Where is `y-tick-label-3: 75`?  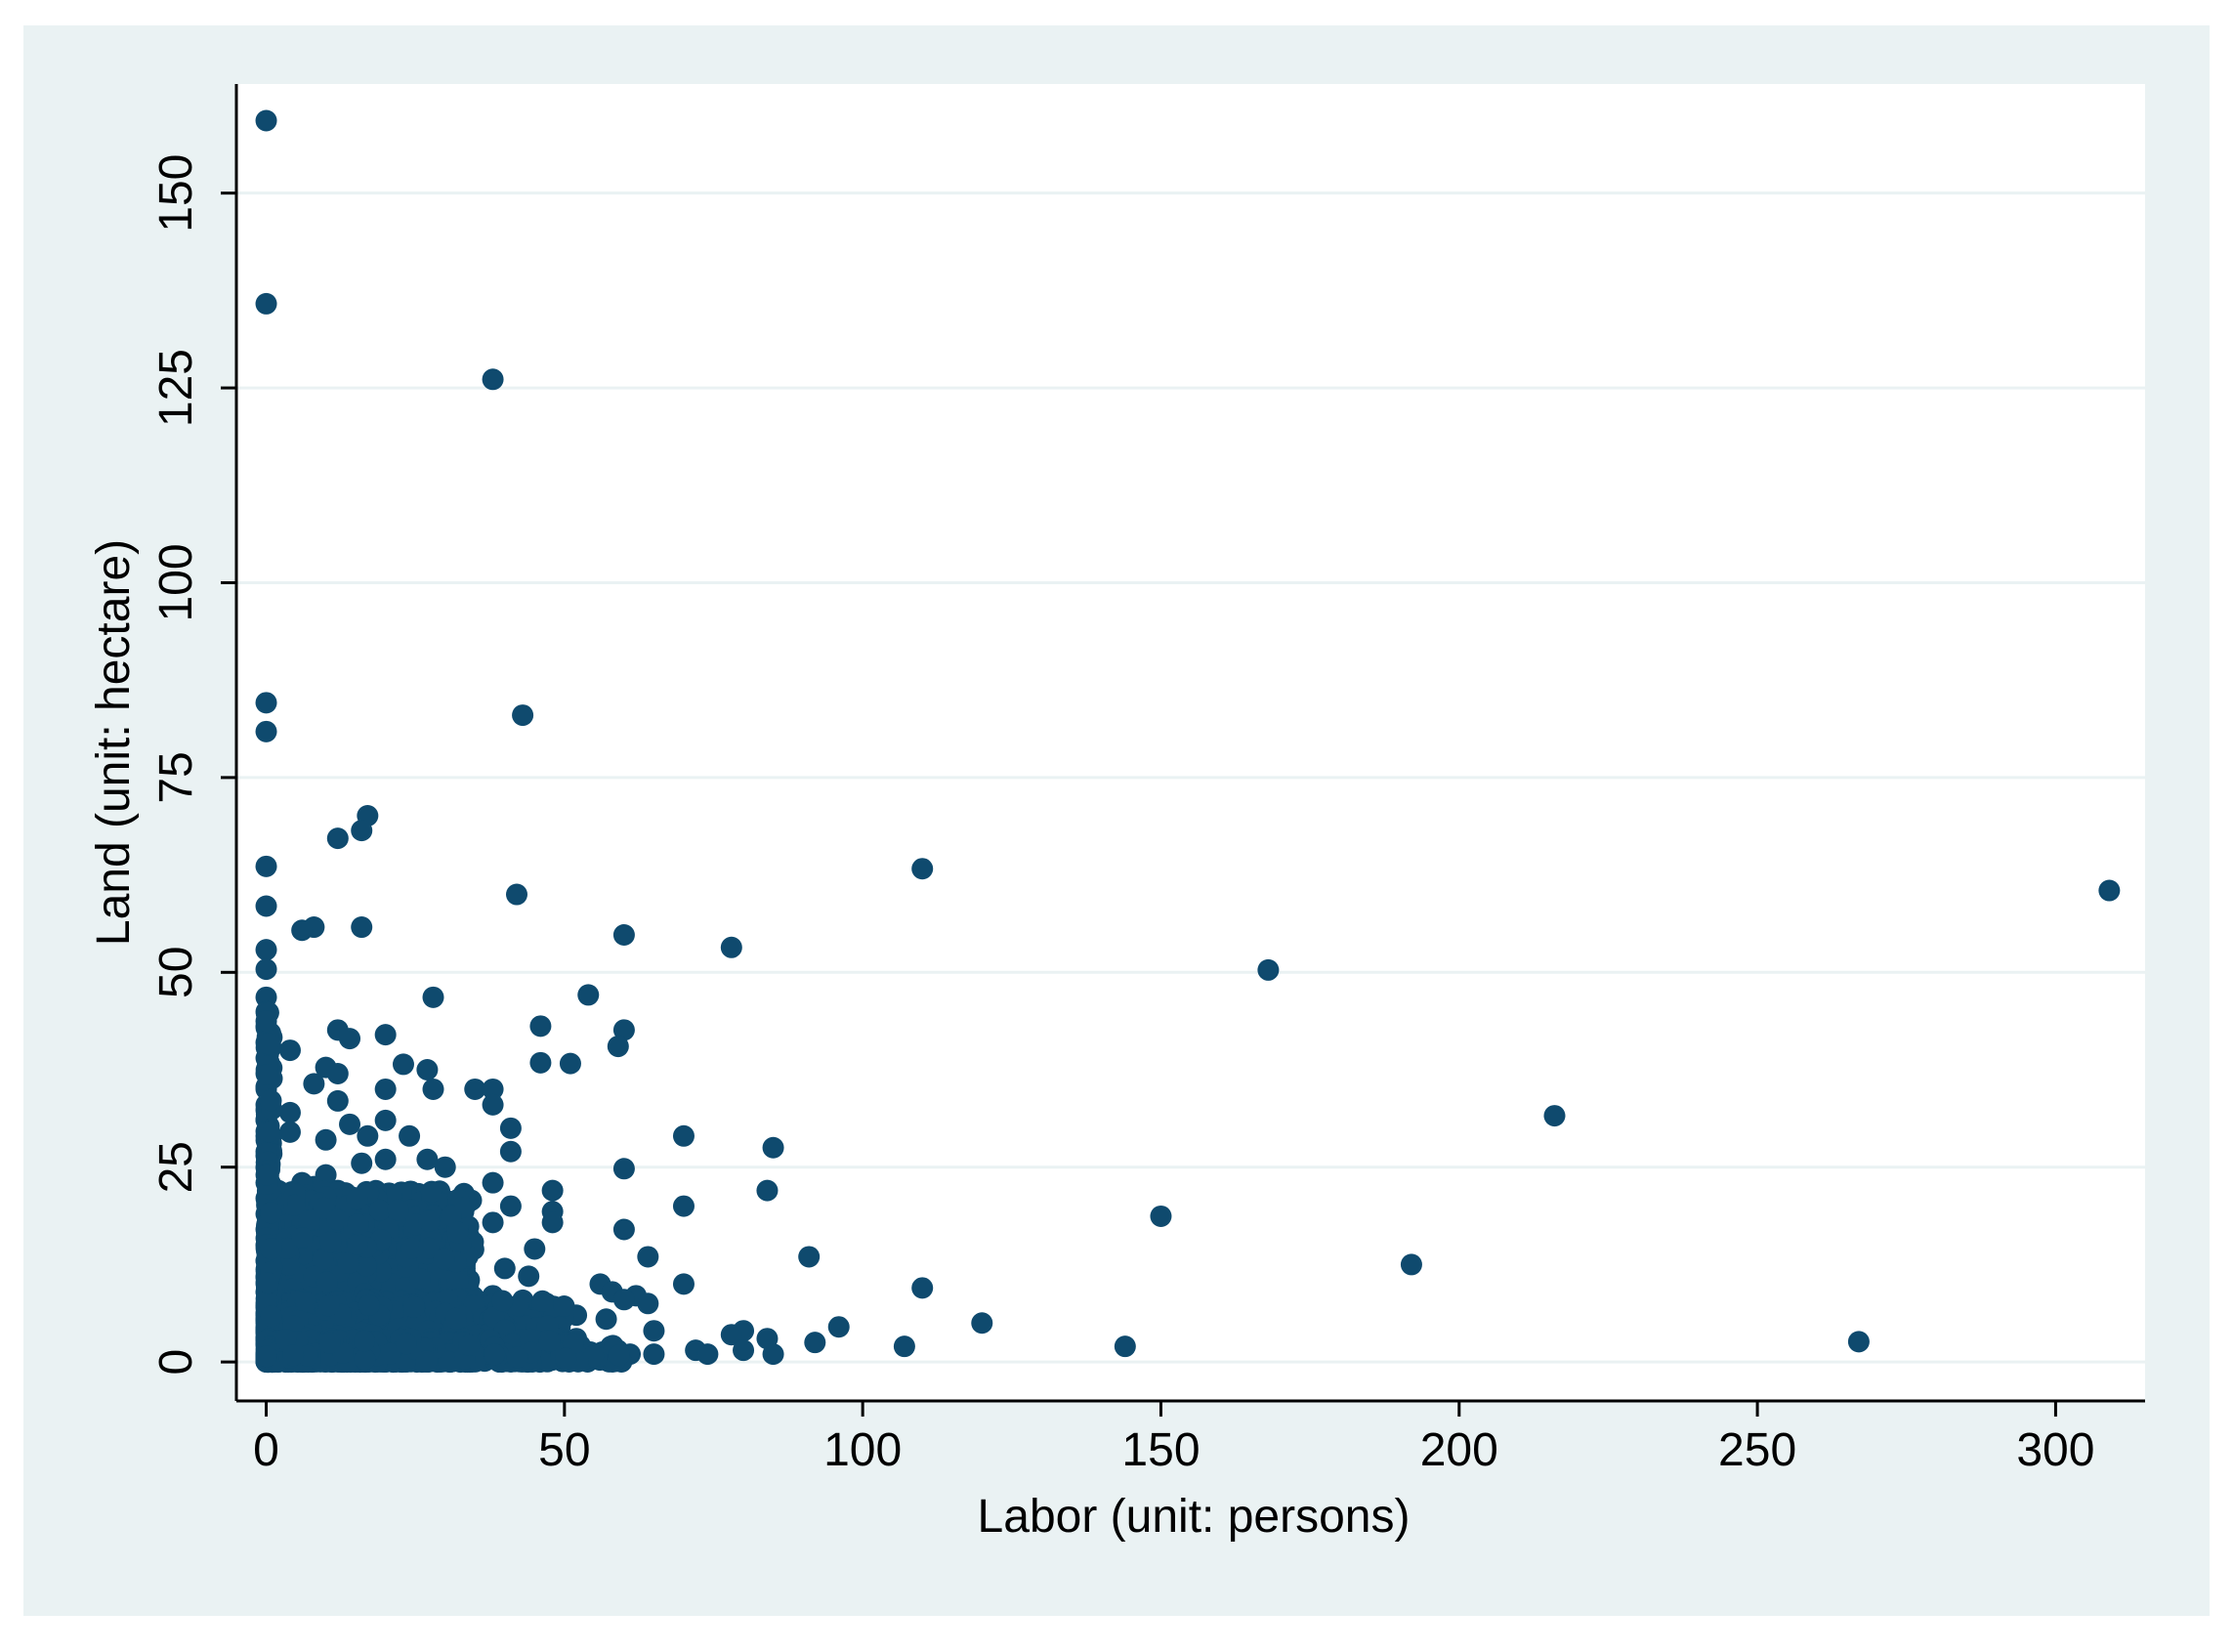 y-tick-label-3: 75 is located at coordinates (176, 777).